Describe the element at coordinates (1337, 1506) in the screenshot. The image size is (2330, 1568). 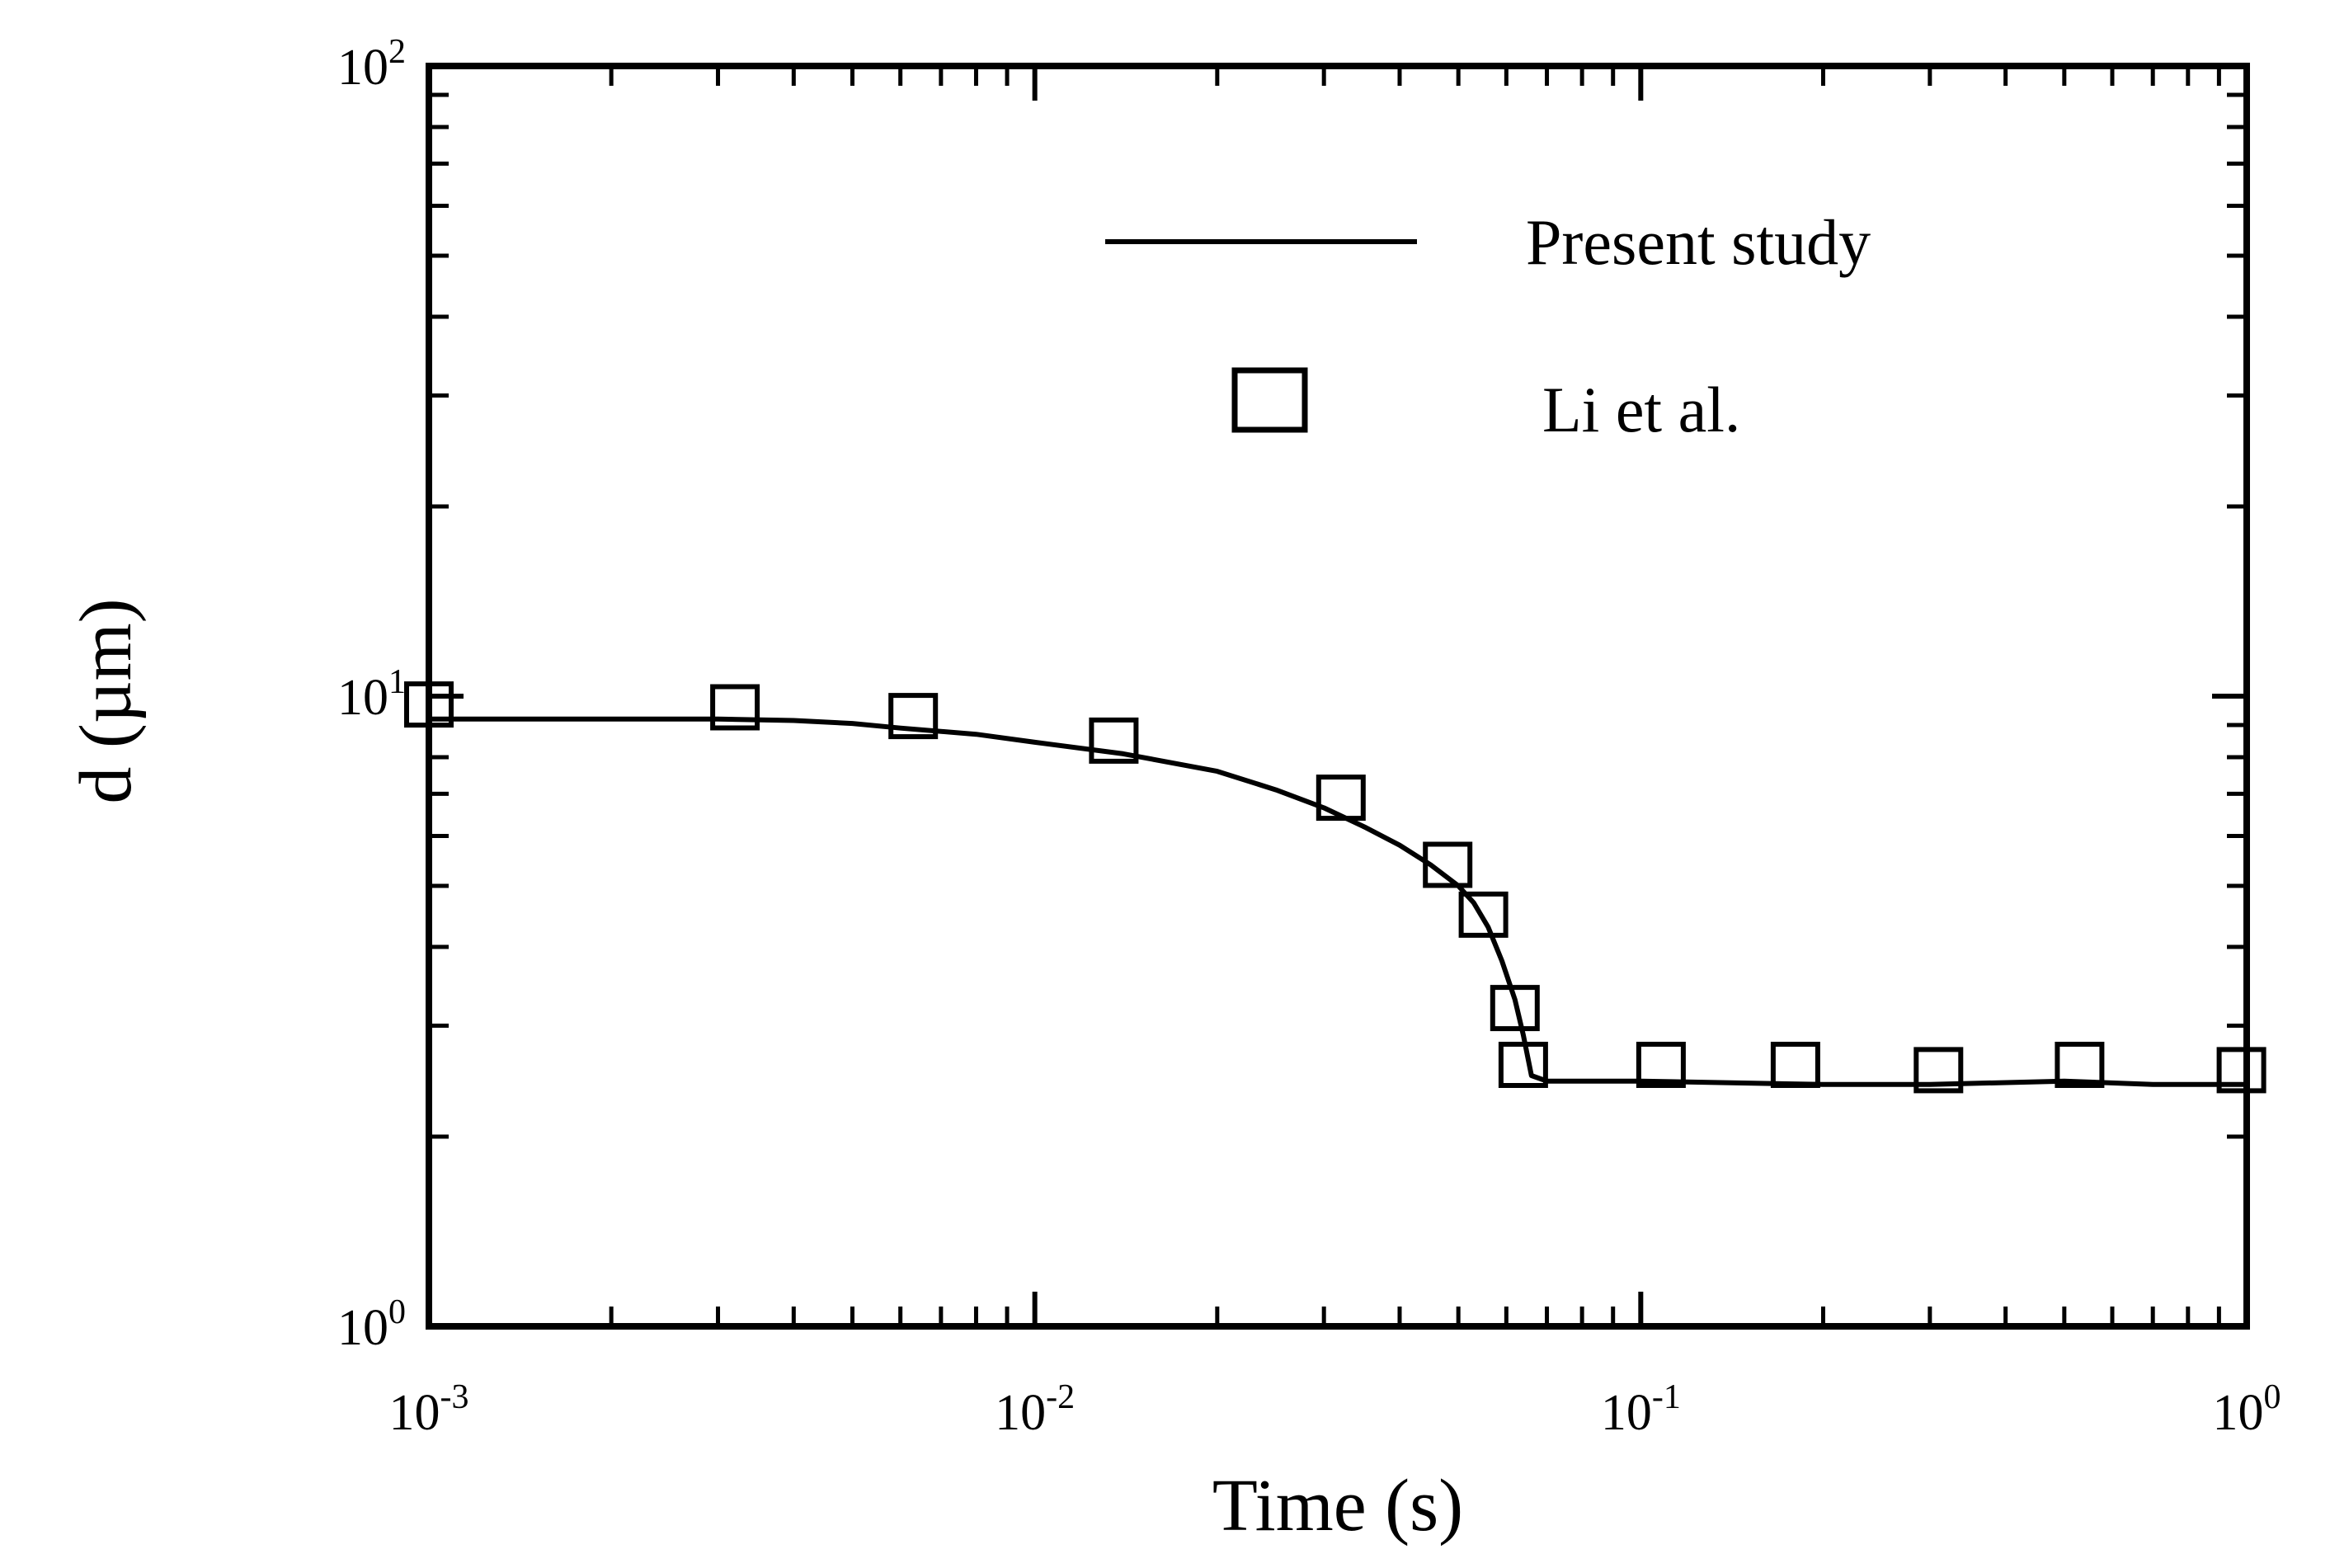
I see `x-axis-title: Time (s)` at that location.